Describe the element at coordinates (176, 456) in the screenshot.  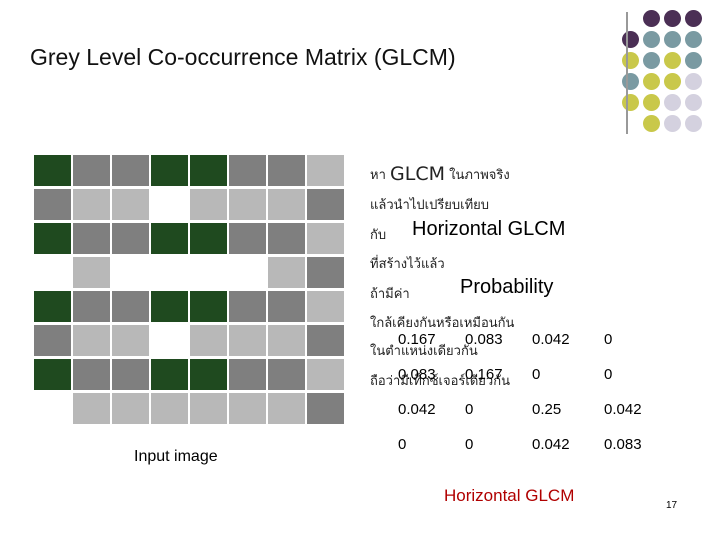
I see `input-image-caption: Input image` at that location.